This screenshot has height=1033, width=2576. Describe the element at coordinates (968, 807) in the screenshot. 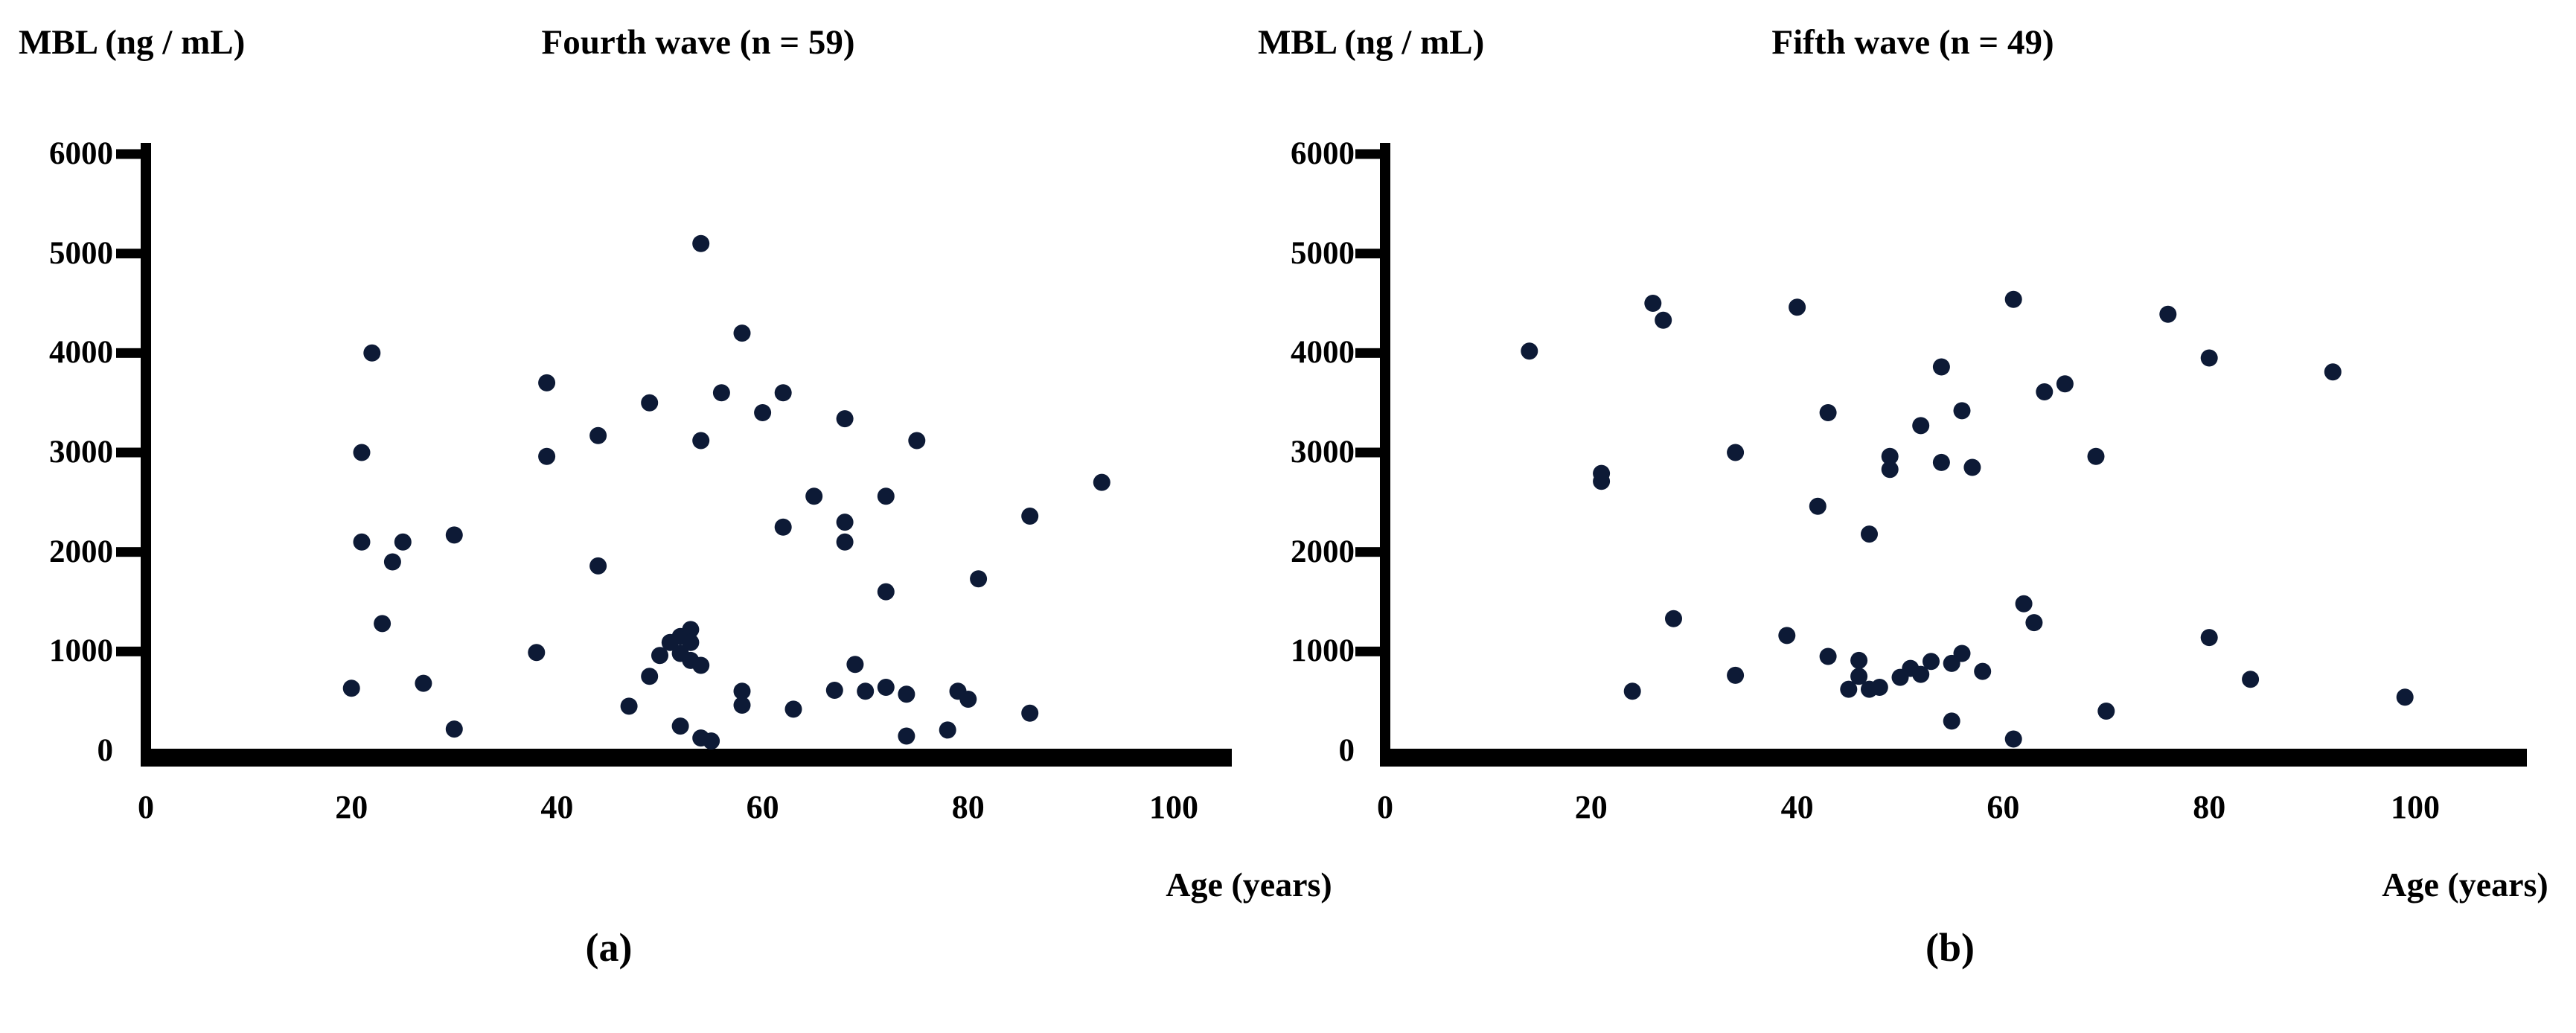

I see `x-tick-label: 80` at that location.